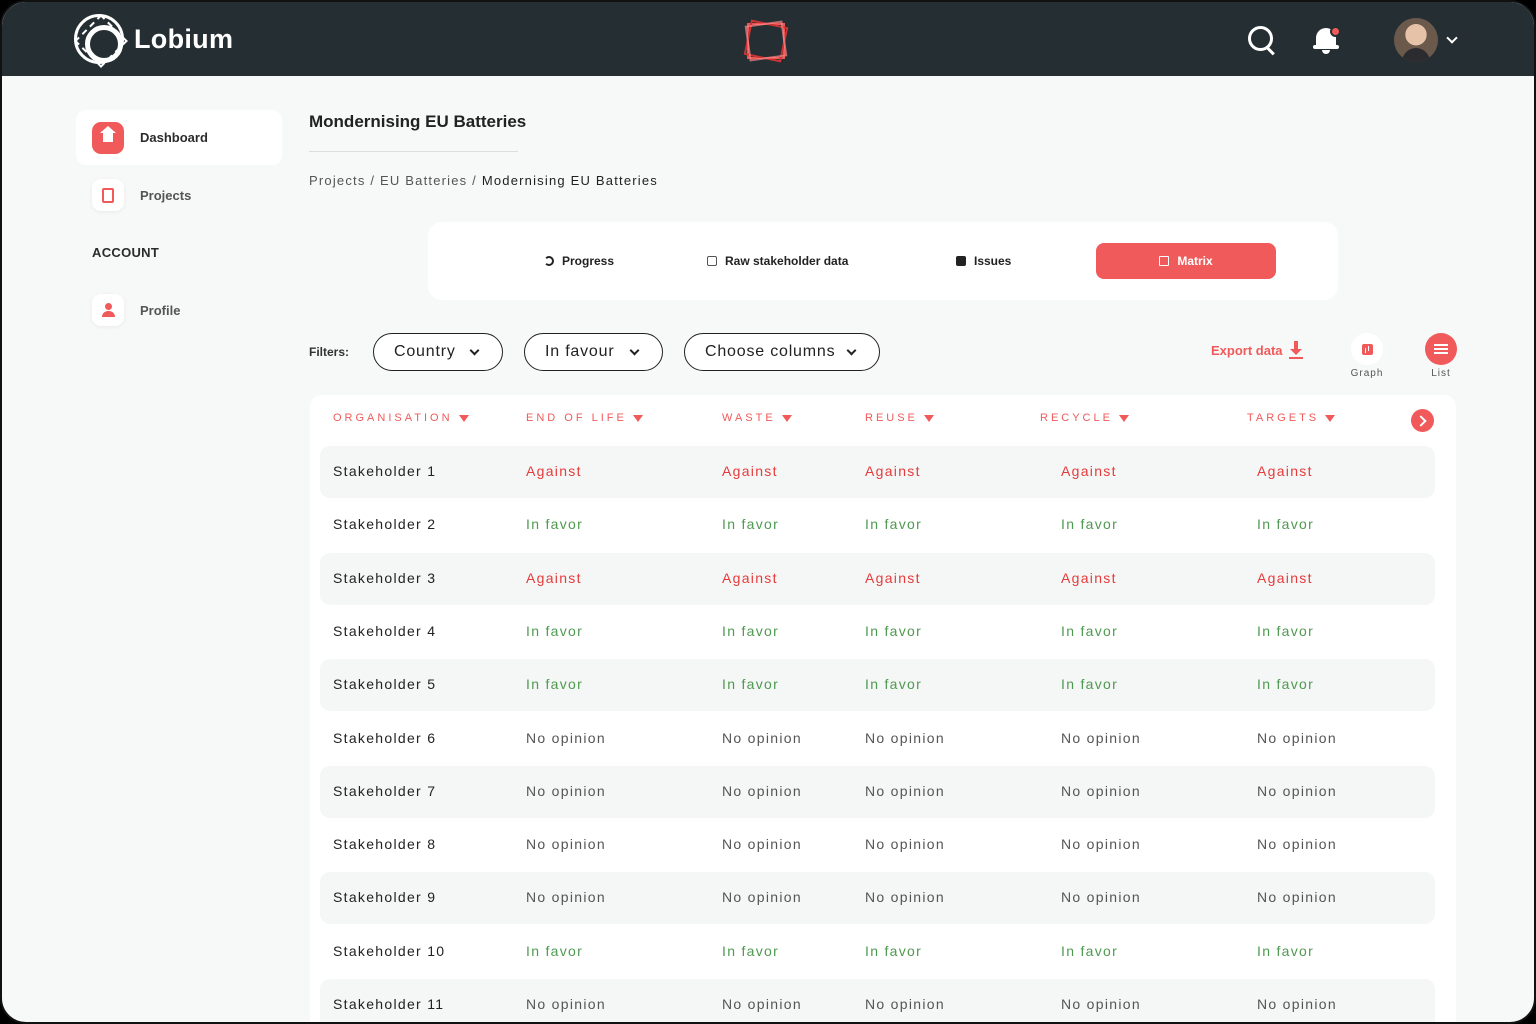 The image size is (1536, 1024). Describe the element at coordinates (1076, 418) in the screenshot. I see `column-header-label: RECYCLE` at that location.